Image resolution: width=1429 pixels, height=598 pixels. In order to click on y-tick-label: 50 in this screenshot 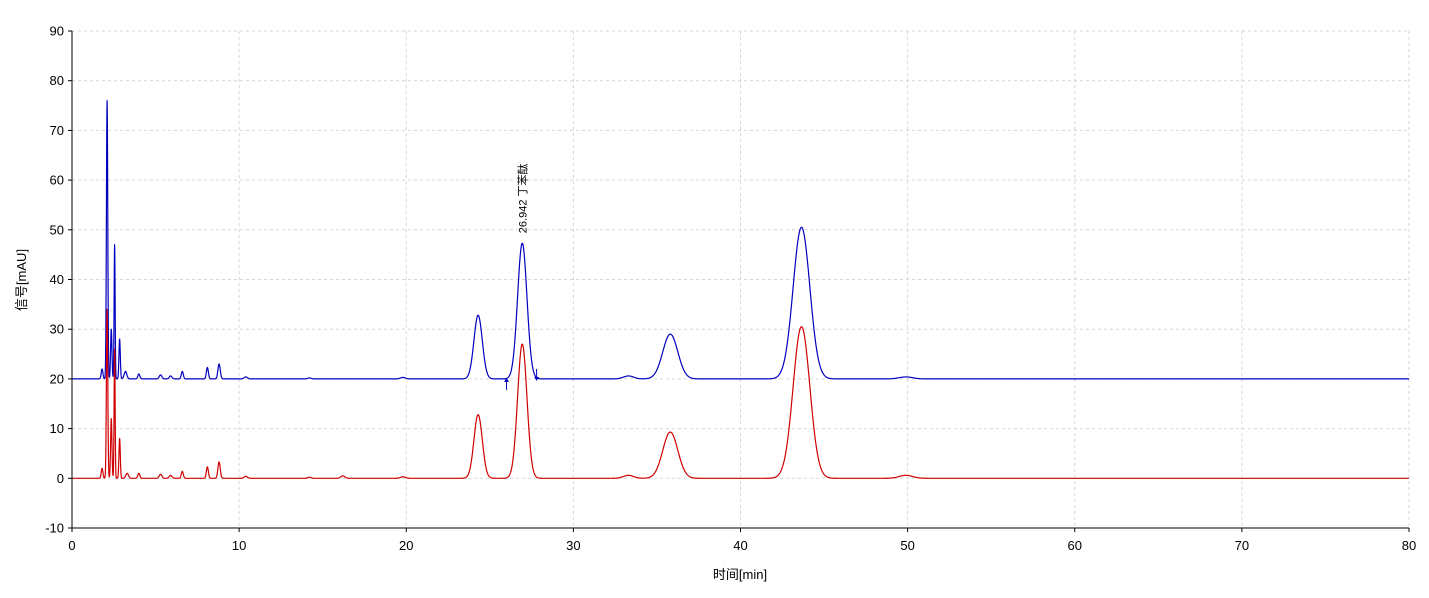, I will do `click(57, 229)`.